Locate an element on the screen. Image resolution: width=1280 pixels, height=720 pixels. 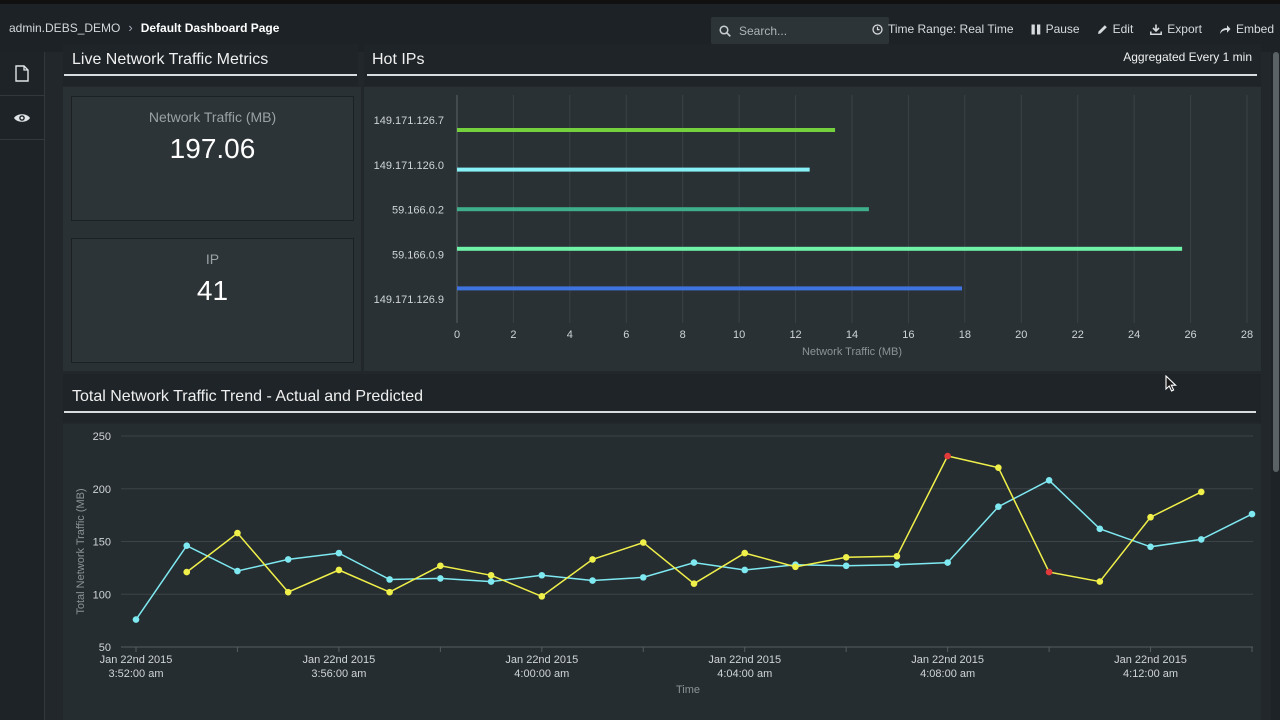
hot-ips-header is located at coordinates (812, 65).